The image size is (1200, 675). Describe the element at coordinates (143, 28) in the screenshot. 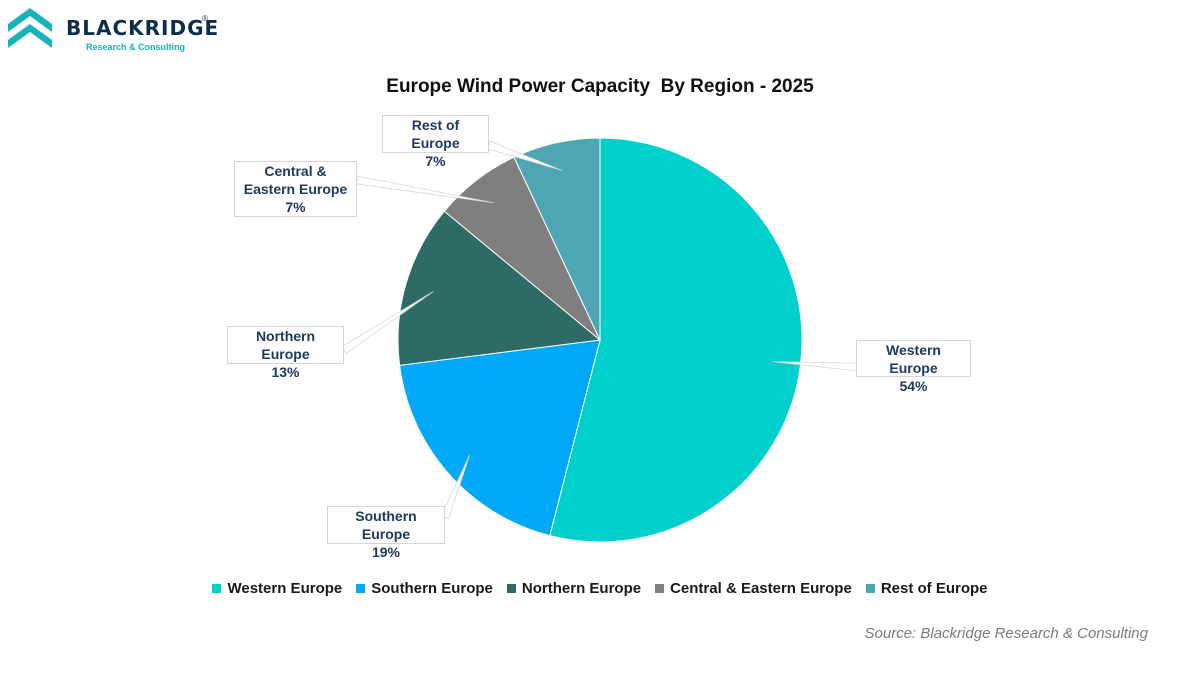

I see `brand-name: BLACKRIDGE` at that location.